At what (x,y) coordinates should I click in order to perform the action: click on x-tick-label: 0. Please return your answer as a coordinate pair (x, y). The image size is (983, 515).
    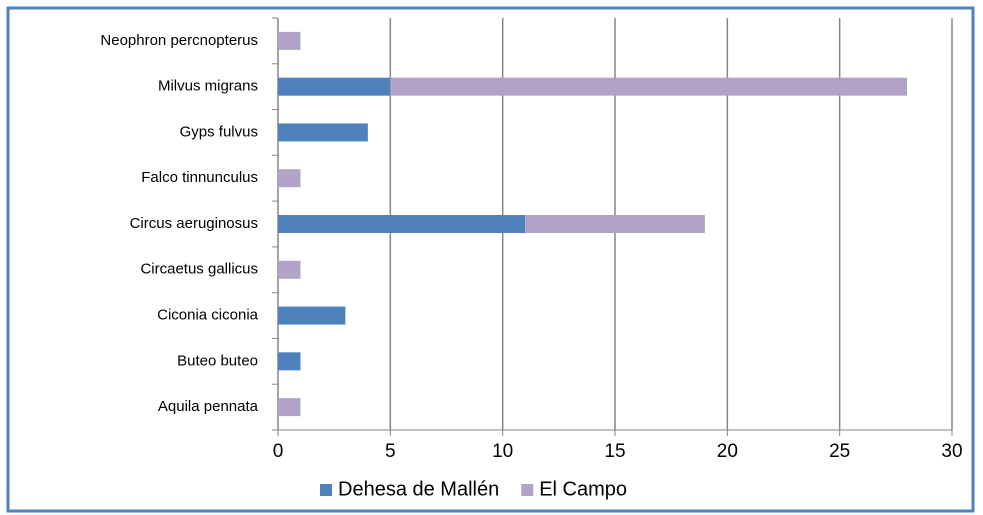
    Looking at the image, I should click on (278, 451).